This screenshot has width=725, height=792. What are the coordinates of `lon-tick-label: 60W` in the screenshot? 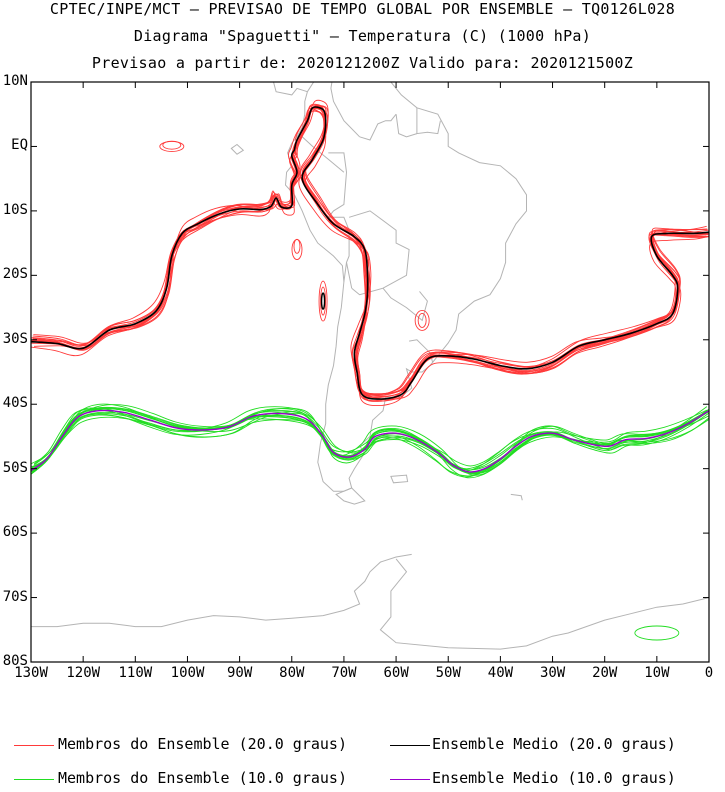 It's located at (396, 673).